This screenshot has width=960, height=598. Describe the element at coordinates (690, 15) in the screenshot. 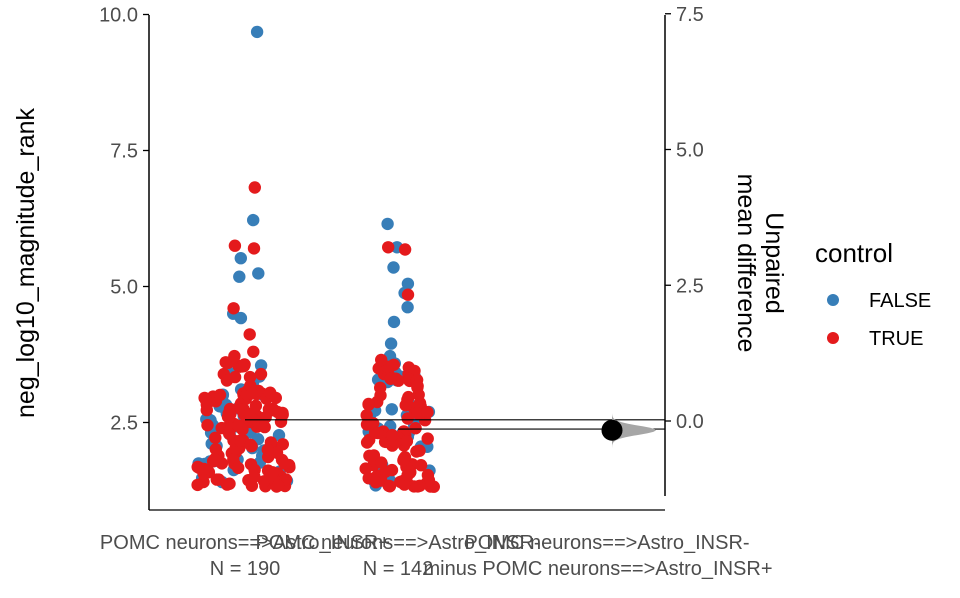

I see `right-tick-label: 7.5` at that location.